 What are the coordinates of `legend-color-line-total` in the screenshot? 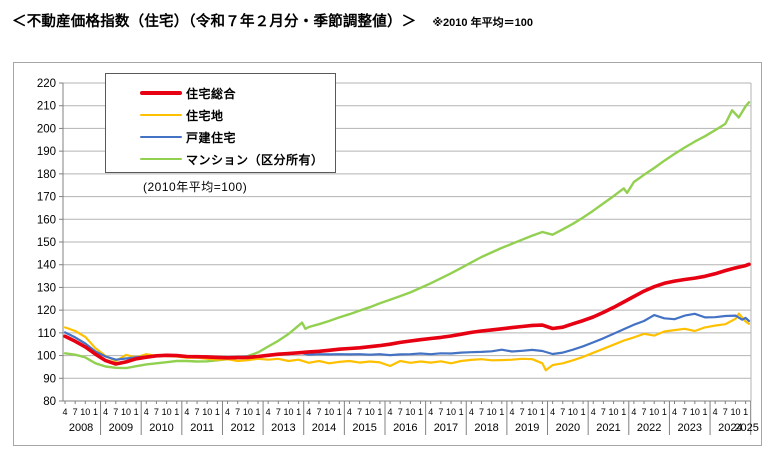 It's located at (161, 93).